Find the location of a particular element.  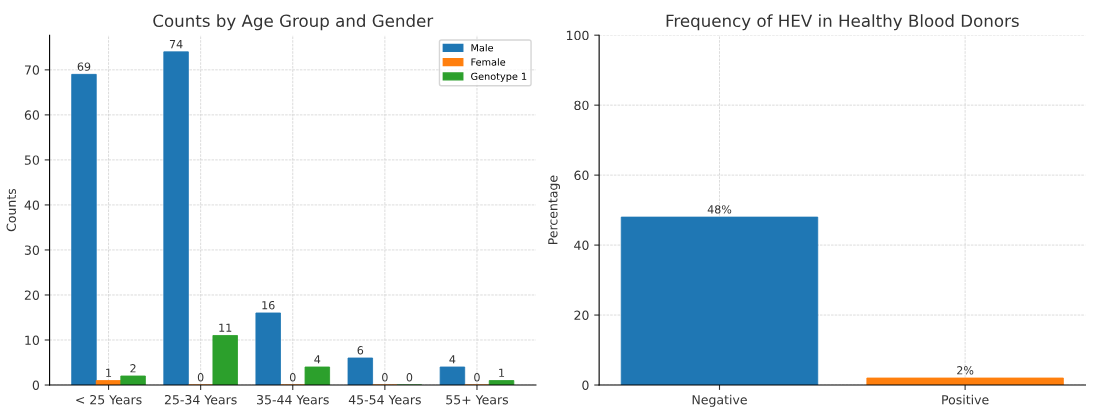

data-label: 2 is located at coordinates (133, 368).